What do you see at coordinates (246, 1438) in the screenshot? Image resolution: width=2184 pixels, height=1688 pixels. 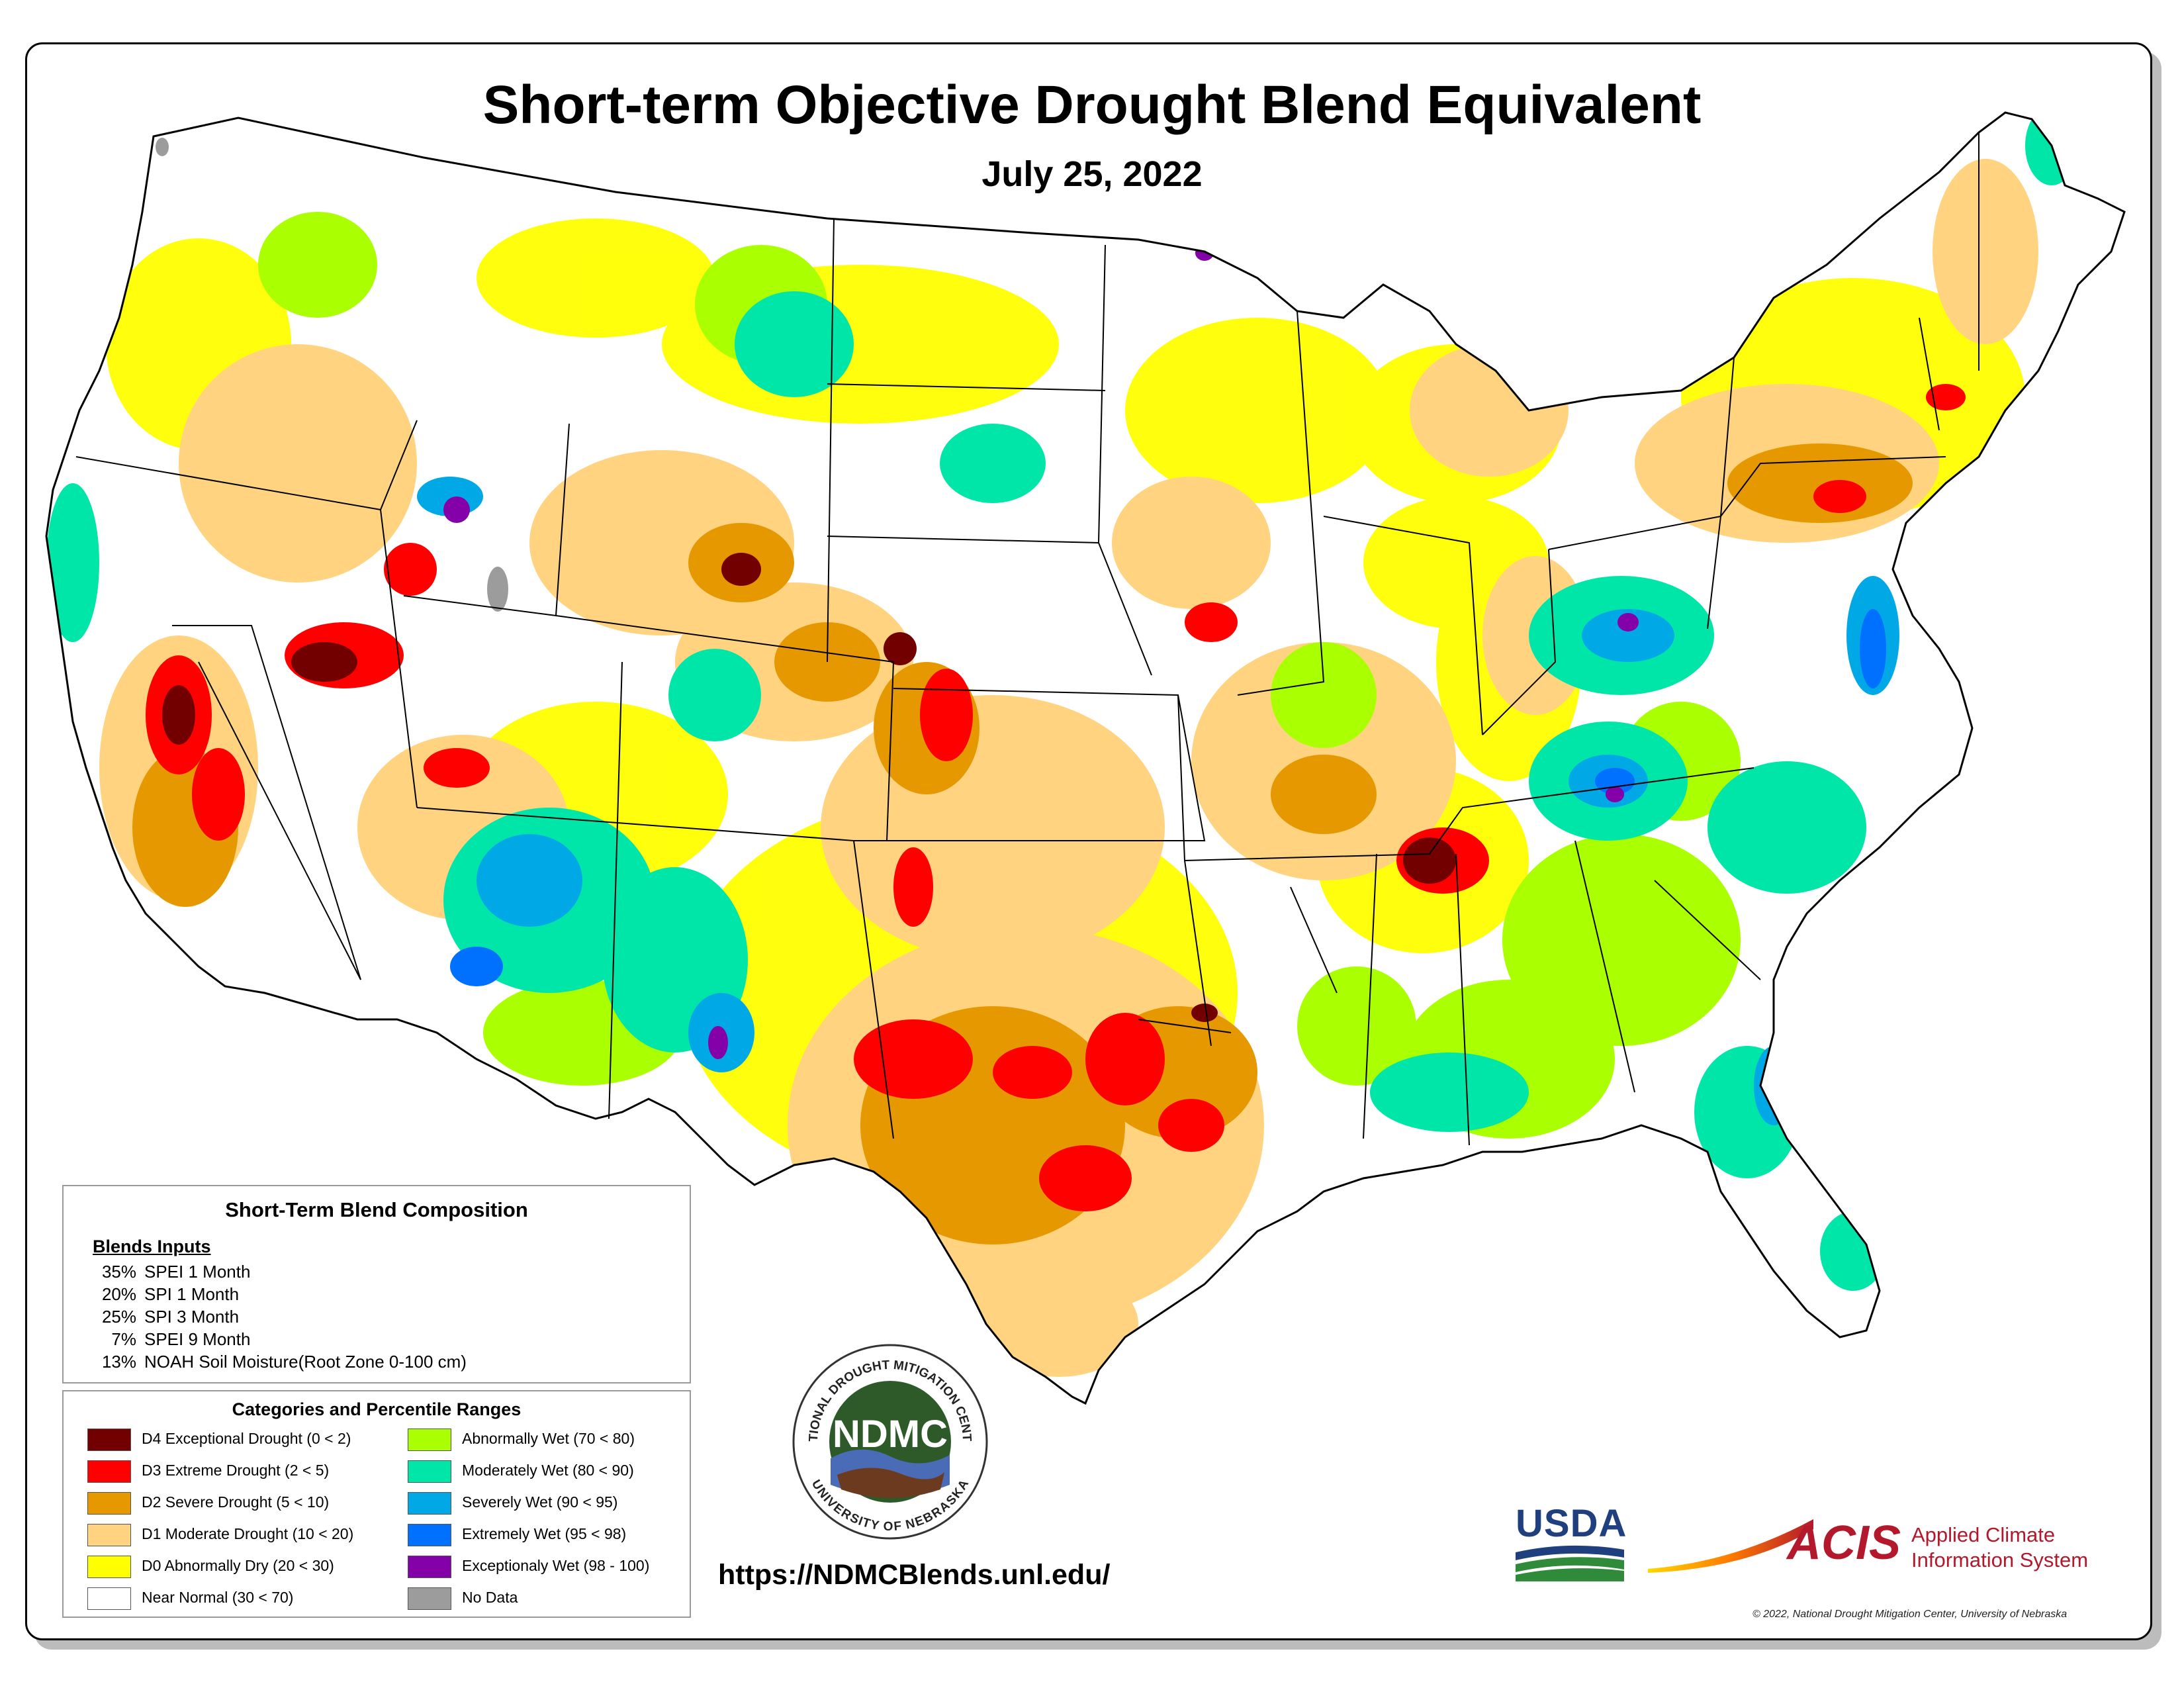 I see `legend-label: D4 Exceptional Drought (0 < 2)` at bounding box center [246, 1438].